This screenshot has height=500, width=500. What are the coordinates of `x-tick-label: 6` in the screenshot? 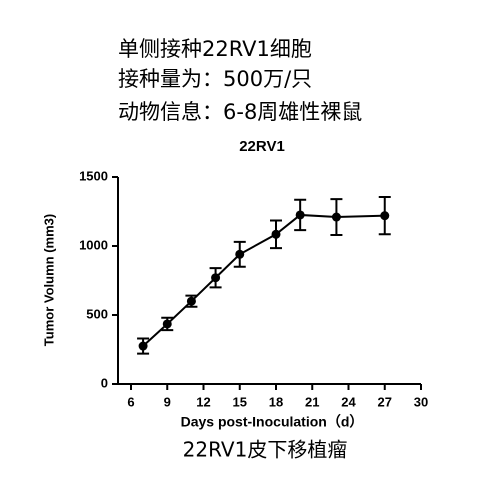 It's located at (130, 401).